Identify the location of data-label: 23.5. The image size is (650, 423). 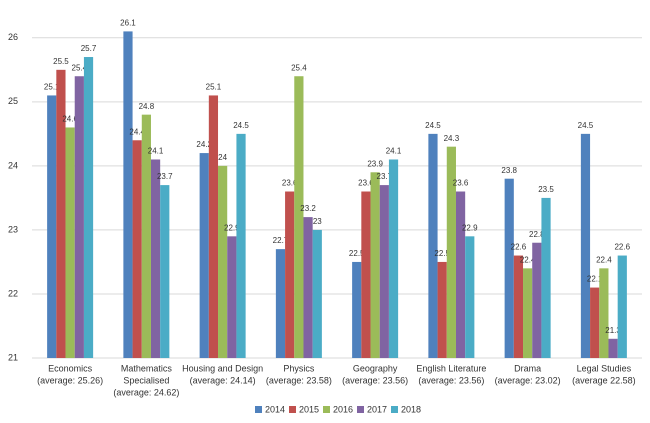
(546, 189).